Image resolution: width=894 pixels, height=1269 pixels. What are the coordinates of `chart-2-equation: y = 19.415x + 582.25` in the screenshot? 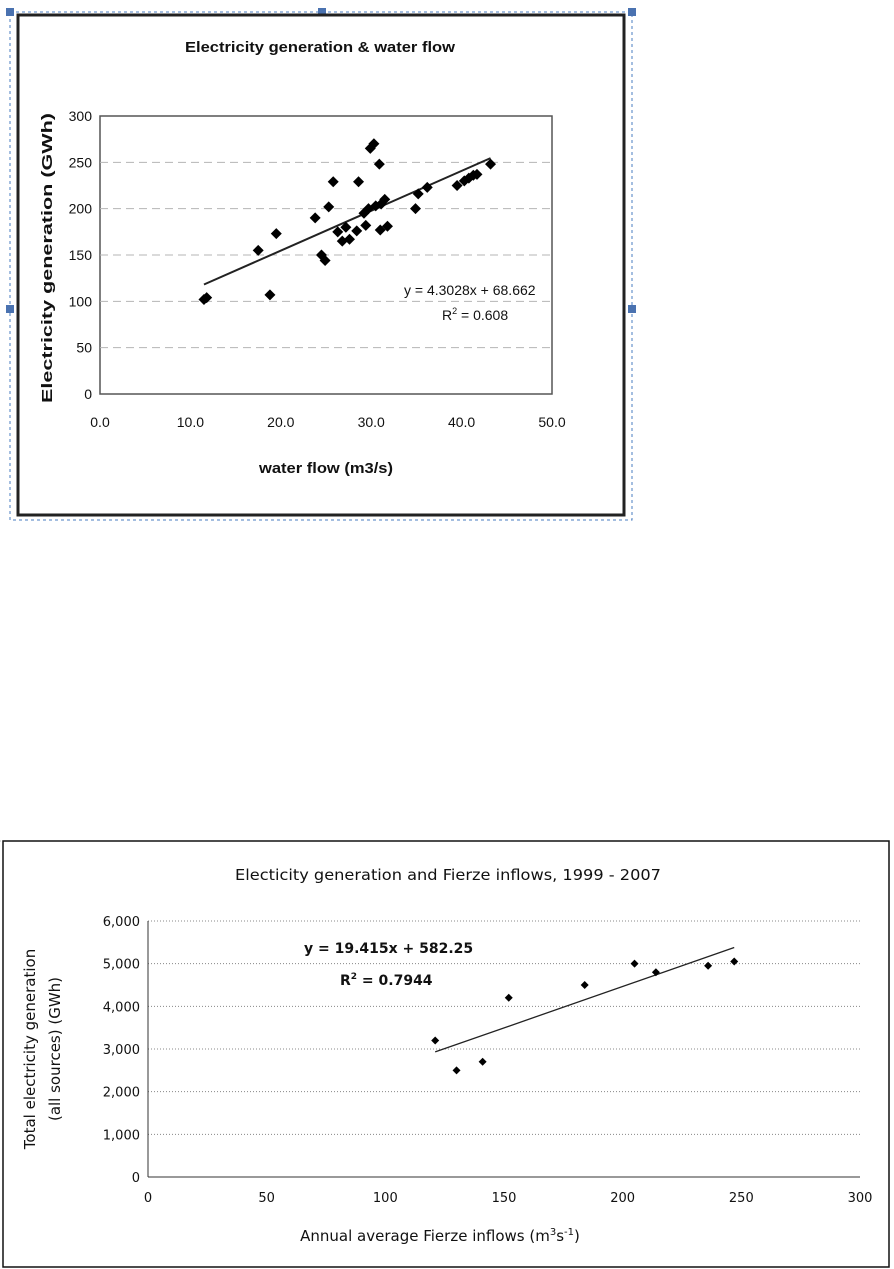 It's located at (388, 949).